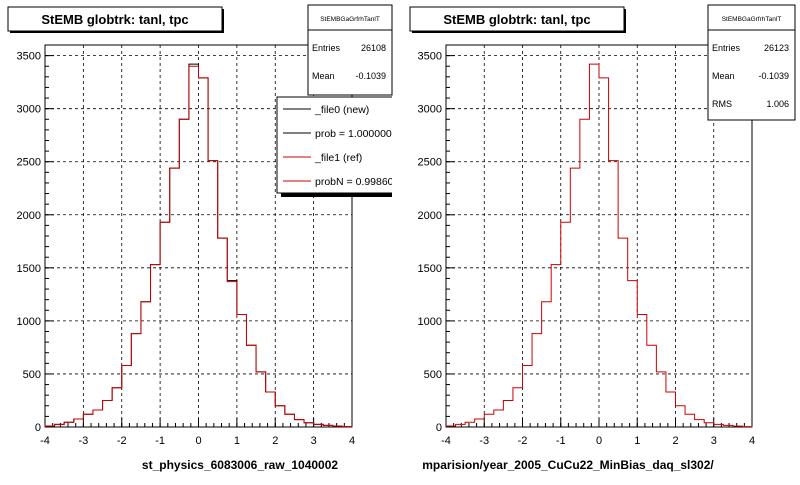 The image size is (800, 485). I want to click on stats-value: 26123, so click(776, 48).